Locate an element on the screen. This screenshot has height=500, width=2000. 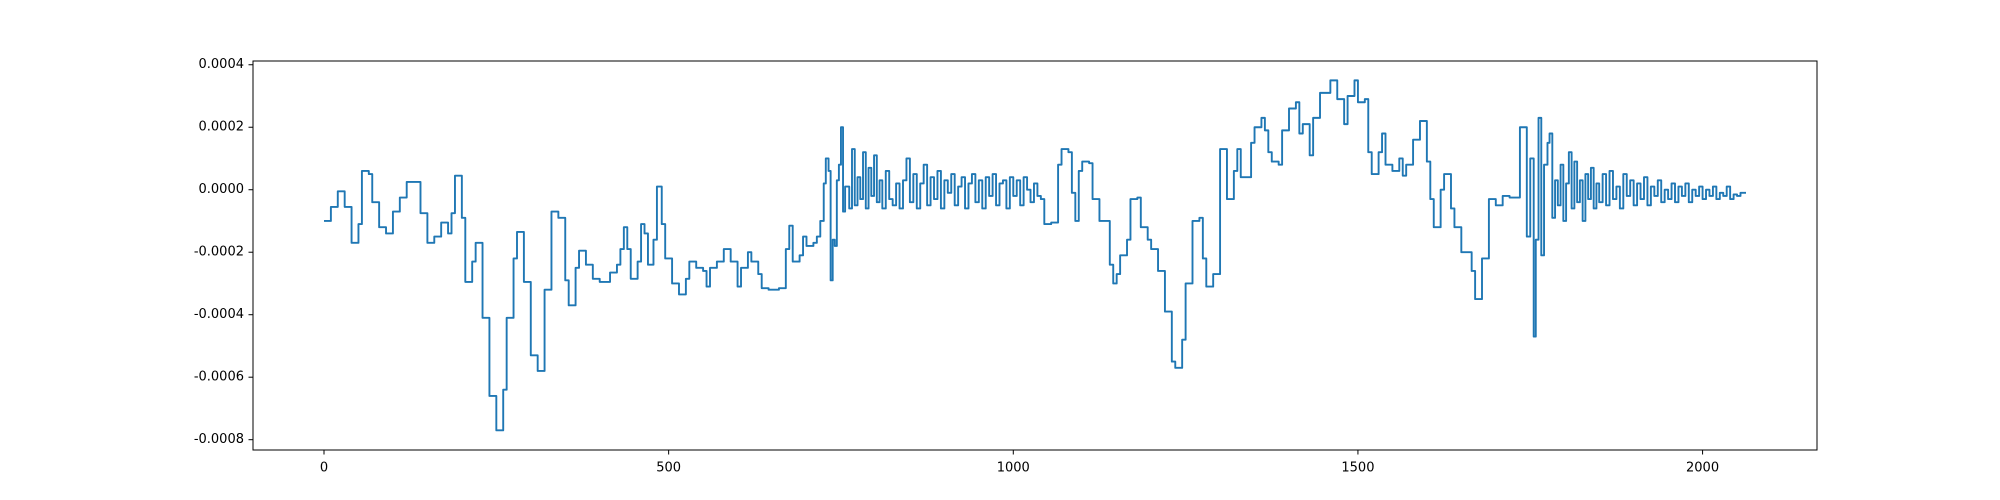
x-tick-label: 0 is located at coordinates (324, 468).